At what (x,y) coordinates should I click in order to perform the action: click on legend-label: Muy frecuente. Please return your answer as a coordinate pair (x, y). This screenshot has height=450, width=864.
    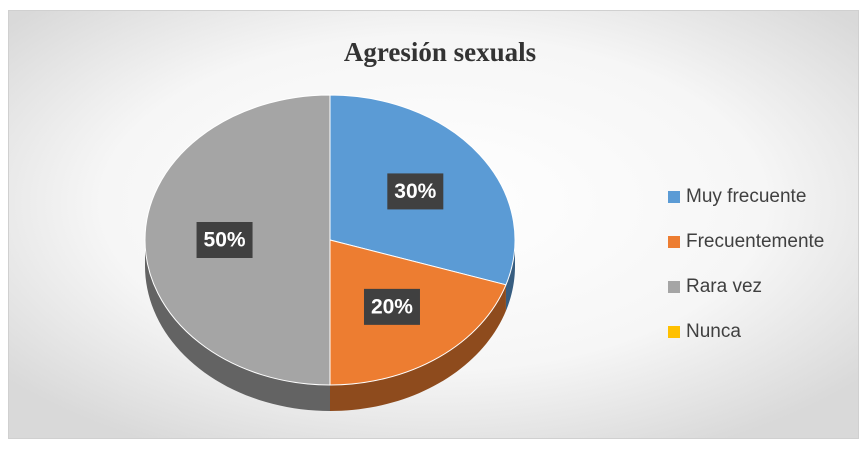
    Looking at the image, I should click on (746, 196).